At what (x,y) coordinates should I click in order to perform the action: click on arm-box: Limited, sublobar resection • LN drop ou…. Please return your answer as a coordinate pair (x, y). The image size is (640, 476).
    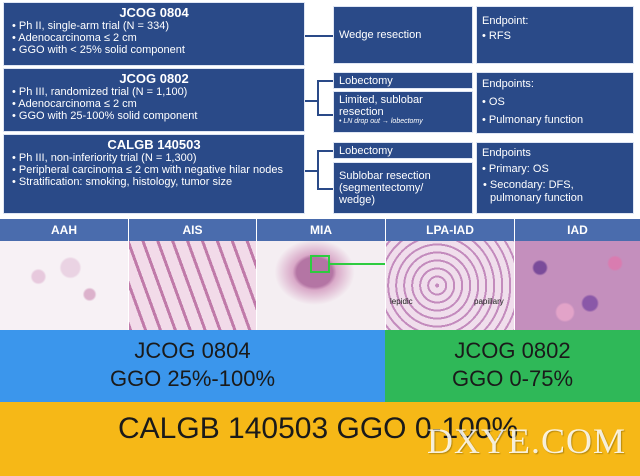
    Looking at the image, I should click on (403, 112).